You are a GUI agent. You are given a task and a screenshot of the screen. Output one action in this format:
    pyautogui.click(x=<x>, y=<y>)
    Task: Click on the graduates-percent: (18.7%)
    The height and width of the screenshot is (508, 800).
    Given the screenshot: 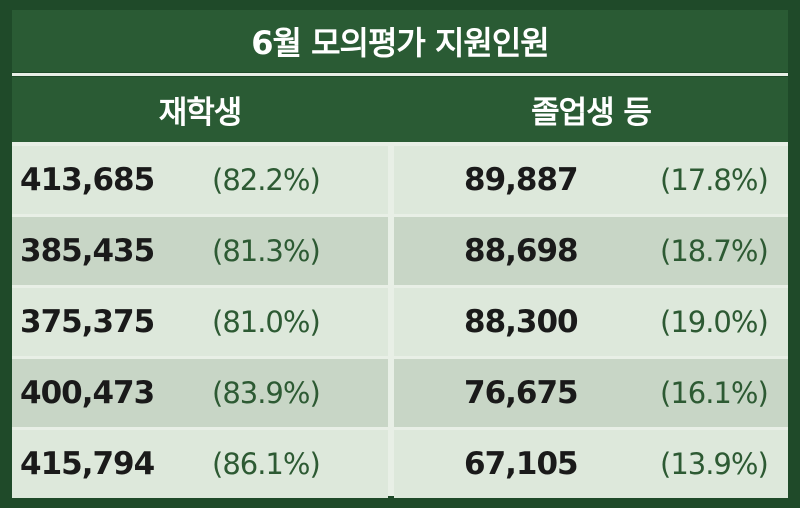 What is the action you would take?
    pyautogui.click(x=714, y=251)
    